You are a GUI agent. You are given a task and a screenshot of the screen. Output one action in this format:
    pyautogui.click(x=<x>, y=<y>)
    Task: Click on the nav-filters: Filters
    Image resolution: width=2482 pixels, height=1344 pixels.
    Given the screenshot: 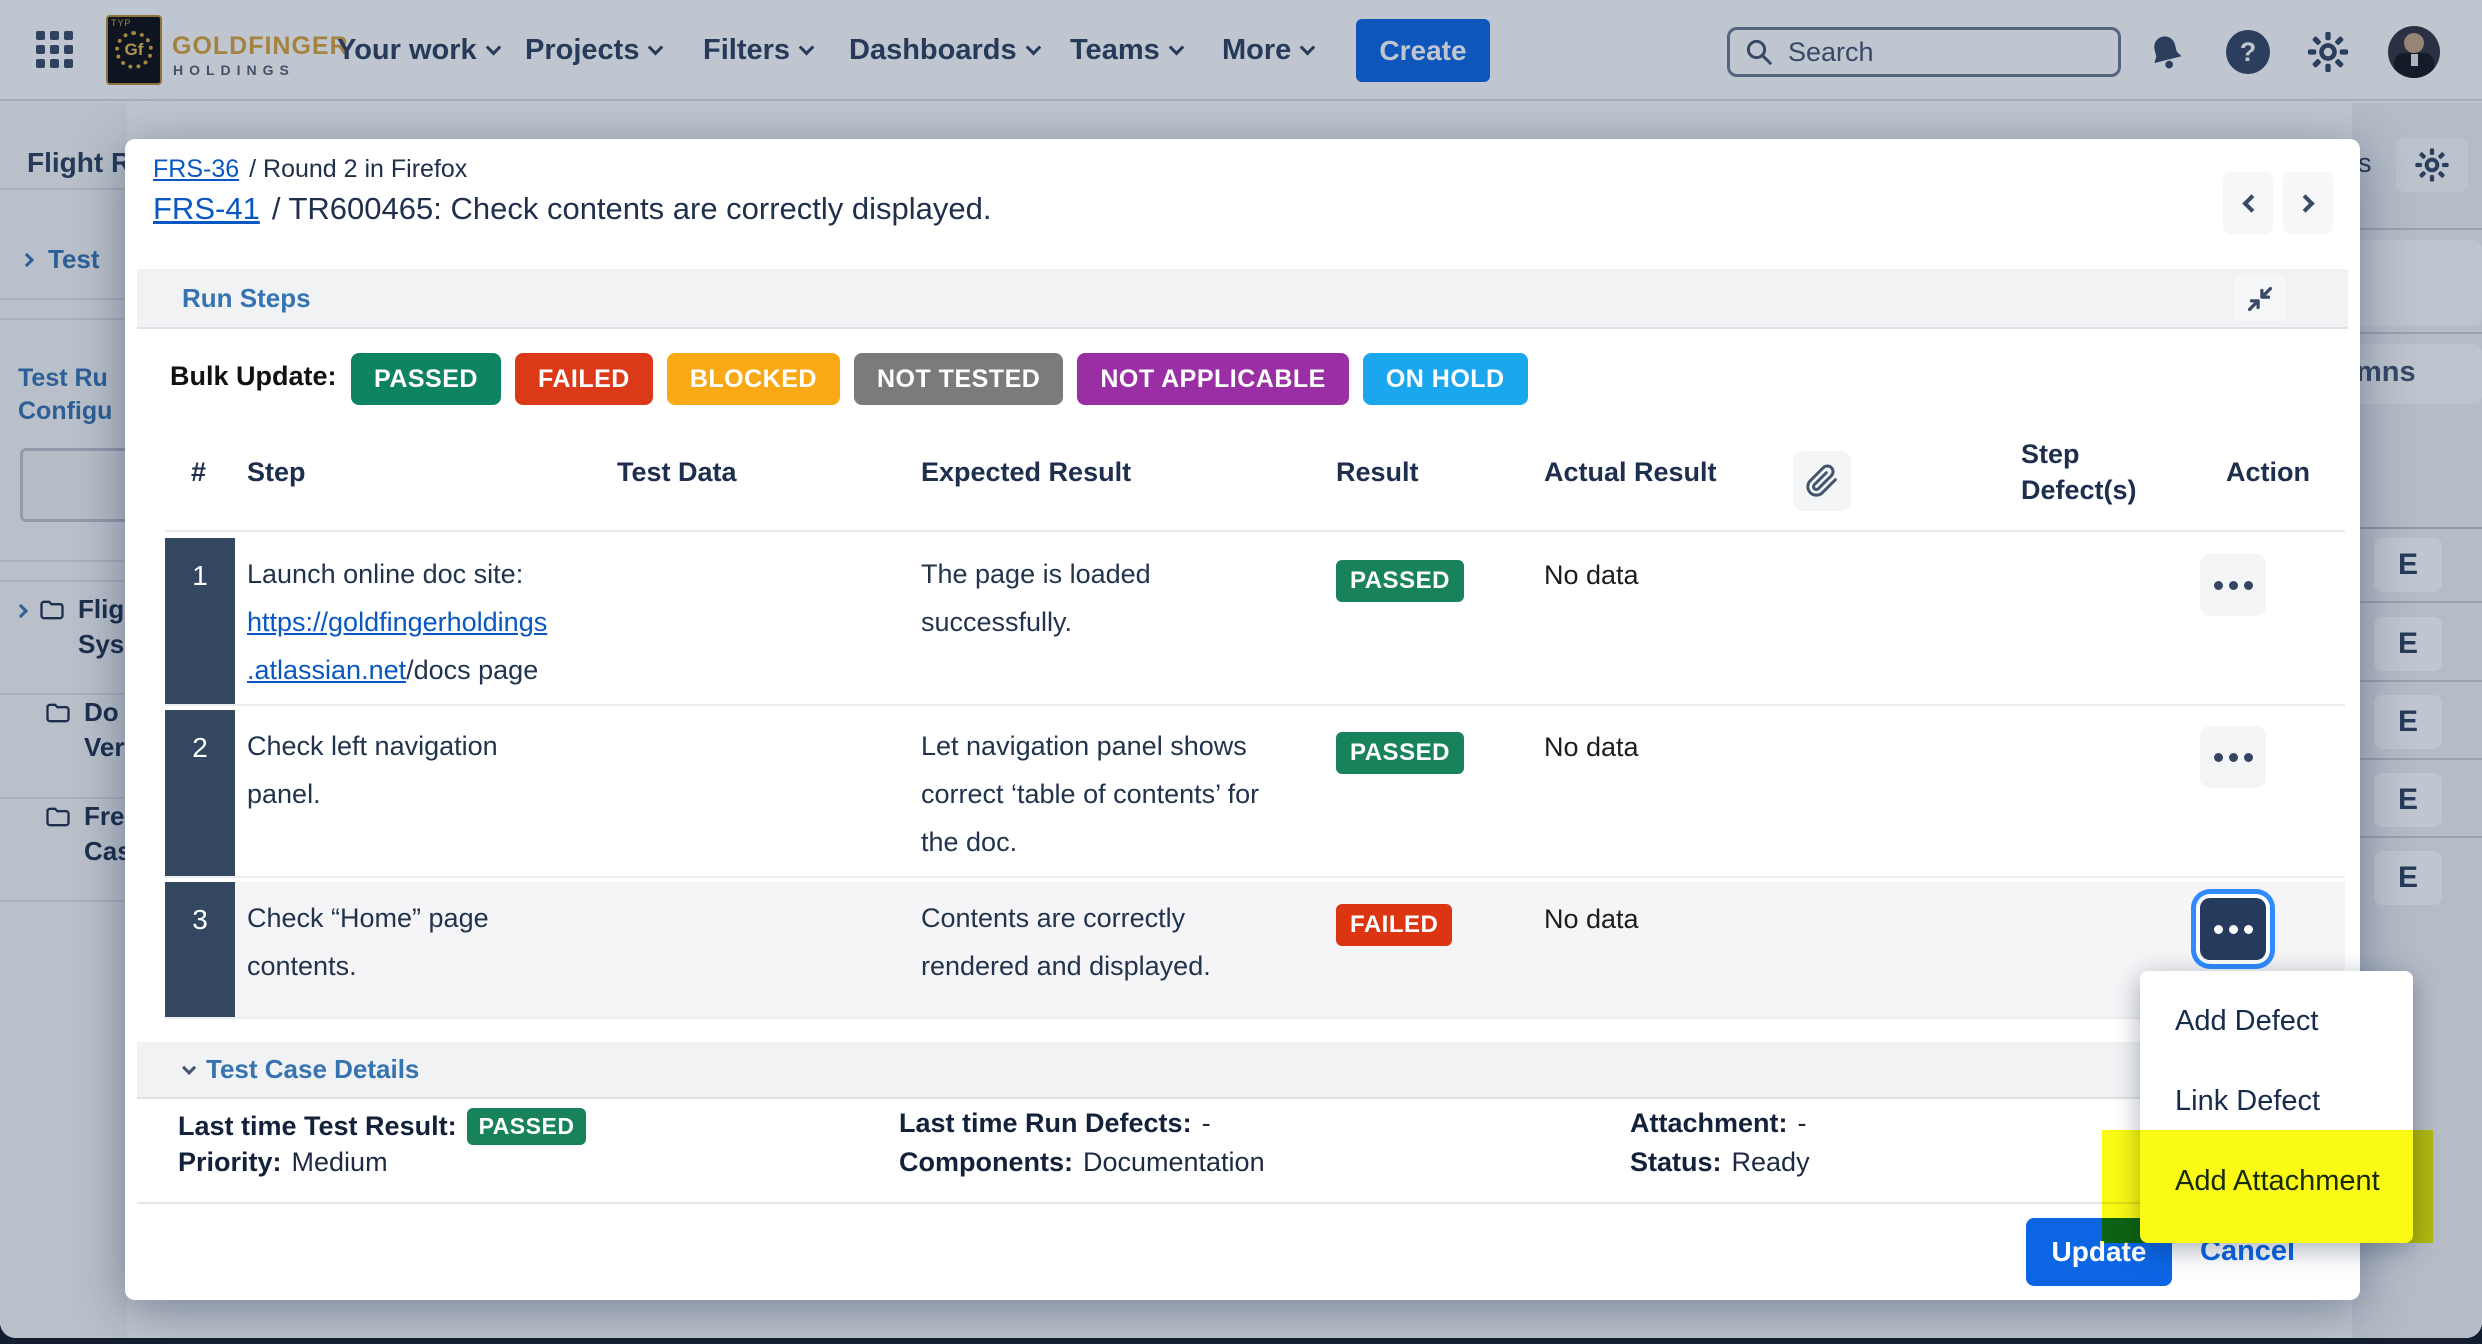 What is the action you would take?
    pyautogui.click(x=759, y=50)
    